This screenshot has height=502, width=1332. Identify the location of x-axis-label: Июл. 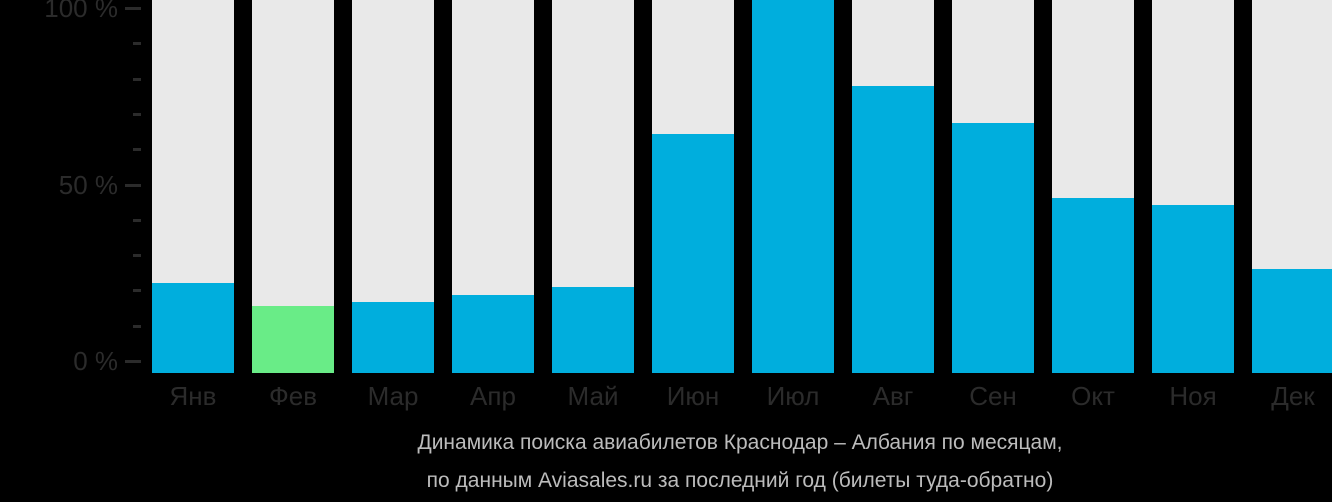
(793, 396).